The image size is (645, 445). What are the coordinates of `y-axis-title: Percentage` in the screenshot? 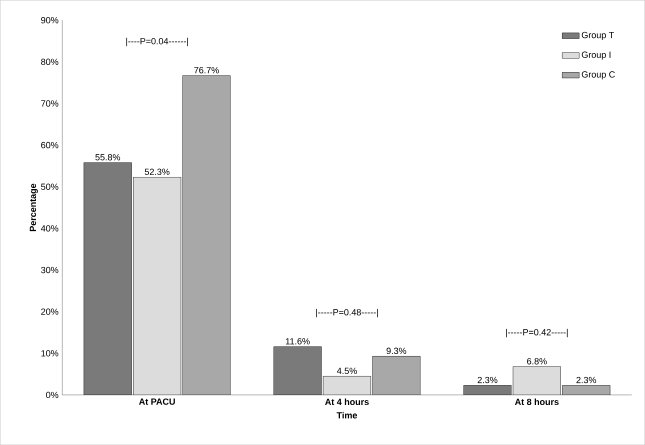 It's located at (34, 208).